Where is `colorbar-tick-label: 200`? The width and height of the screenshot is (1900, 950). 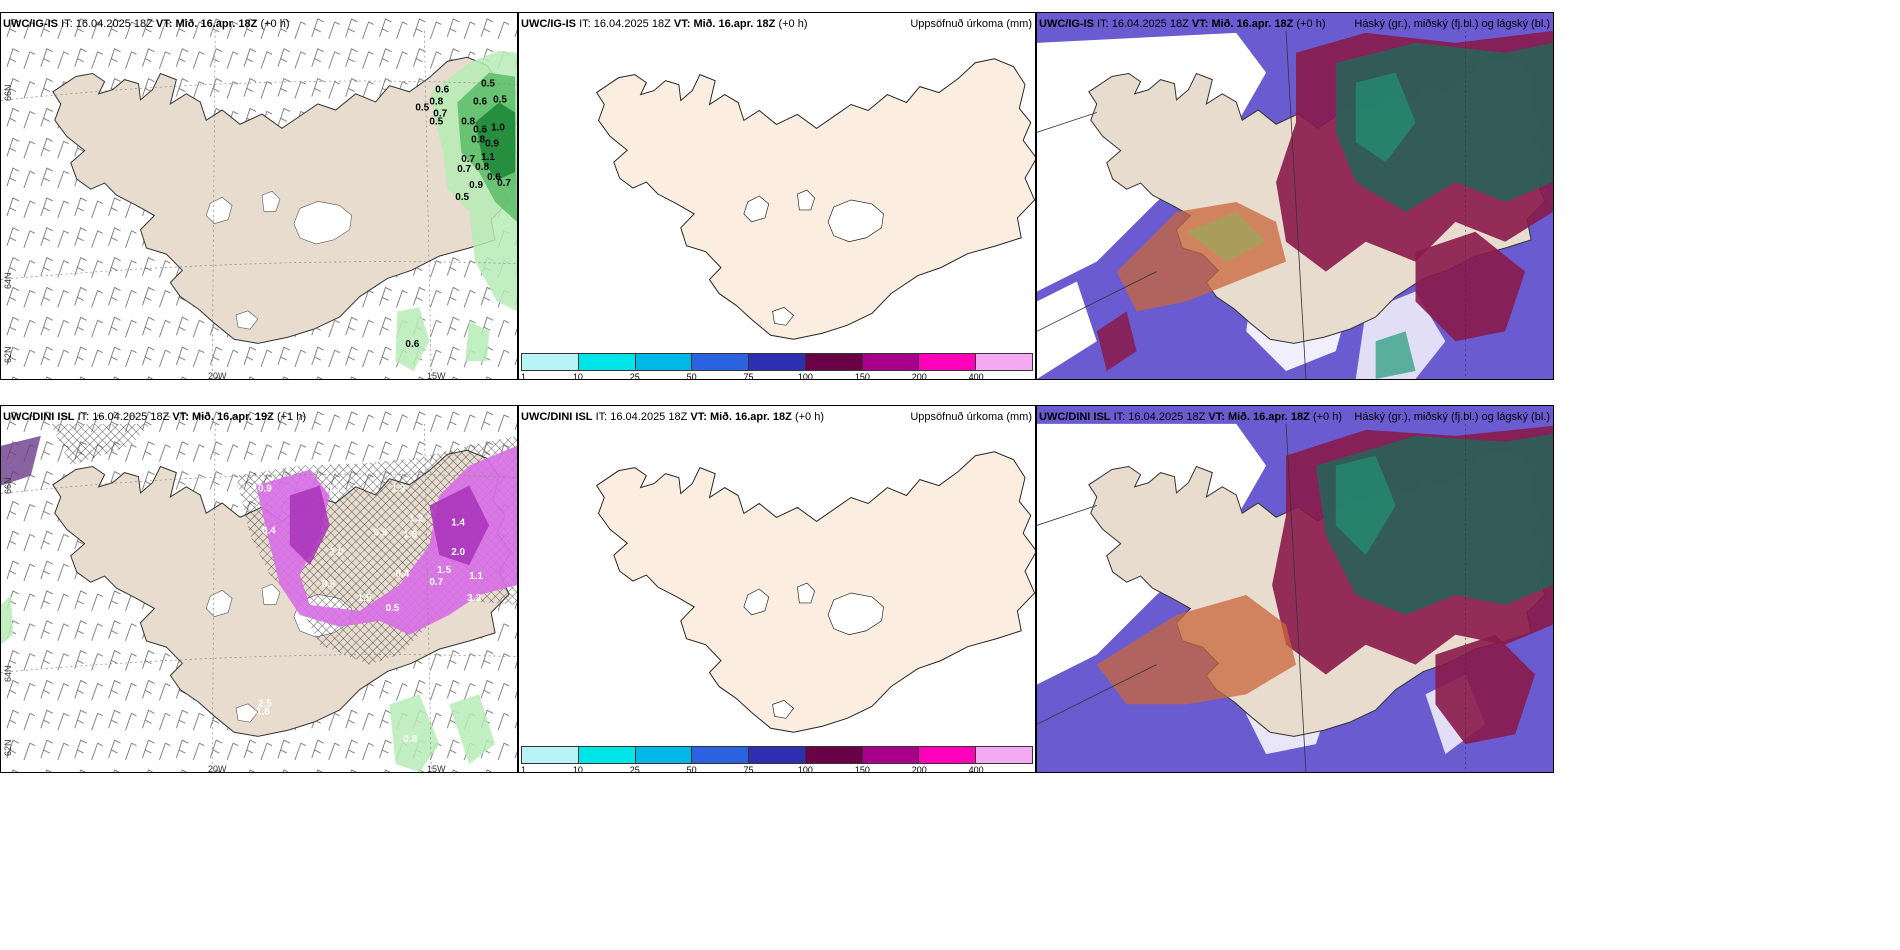 colorbar-tick-label: 200 is located at coordinates (919, 376).